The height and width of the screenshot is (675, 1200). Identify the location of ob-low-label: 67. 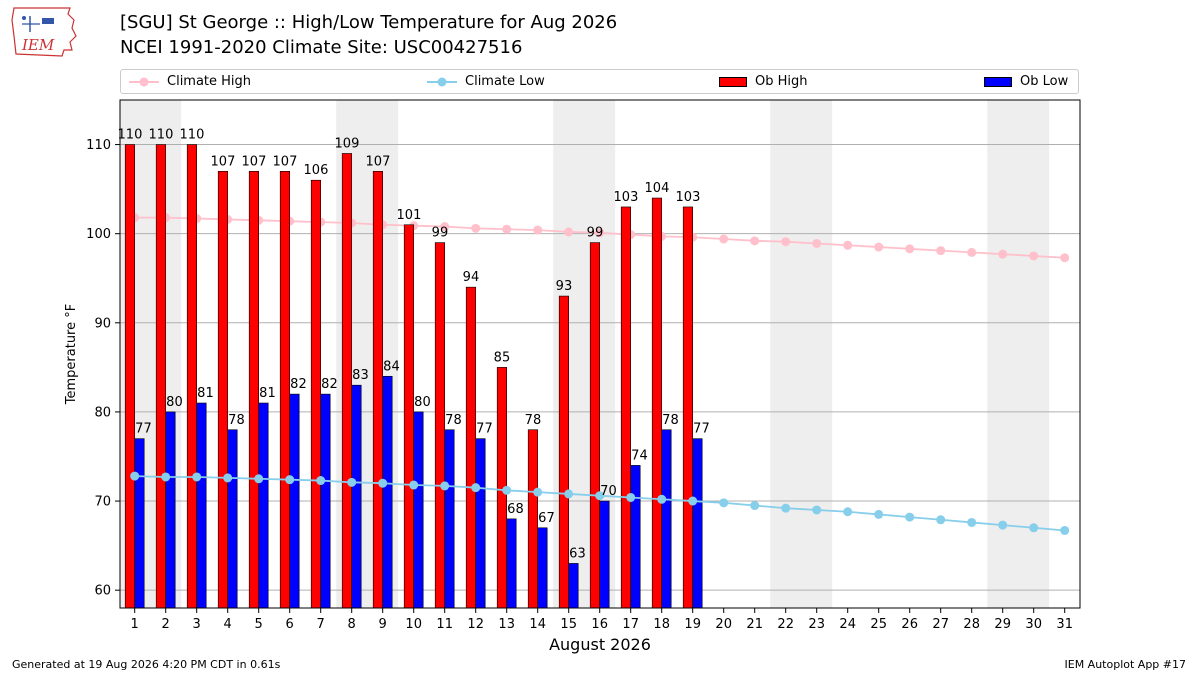
(546, 518).